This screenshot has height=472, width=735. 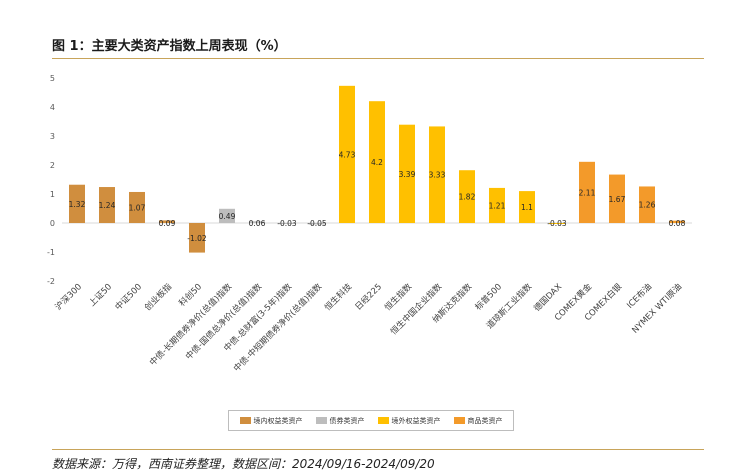 What do you see at coordinates (52, 165) in the screenshot?
I see `y-tick-label: 2` at bounding box center [52, 165].